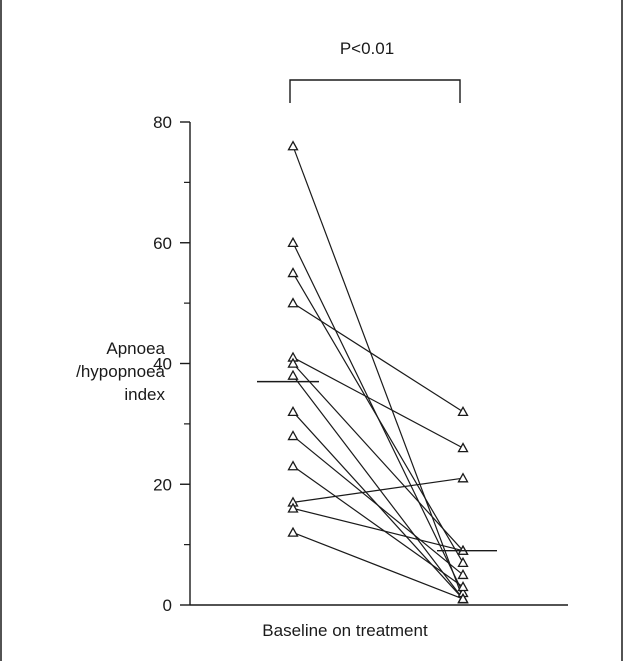 The height and width of the screenshot is (661, 626). I want to click on significance-bracket, so click(375, 91).